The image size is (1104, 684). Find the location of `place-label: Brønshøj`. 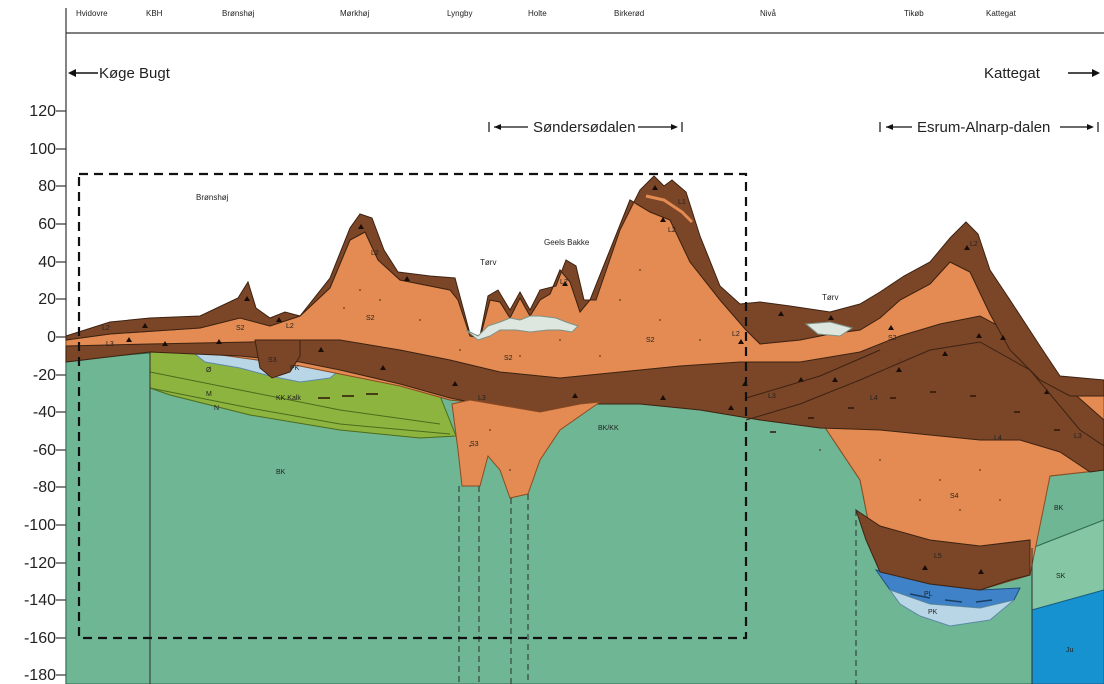

place-label: Brønshøj is located at coordinates (238, 13).